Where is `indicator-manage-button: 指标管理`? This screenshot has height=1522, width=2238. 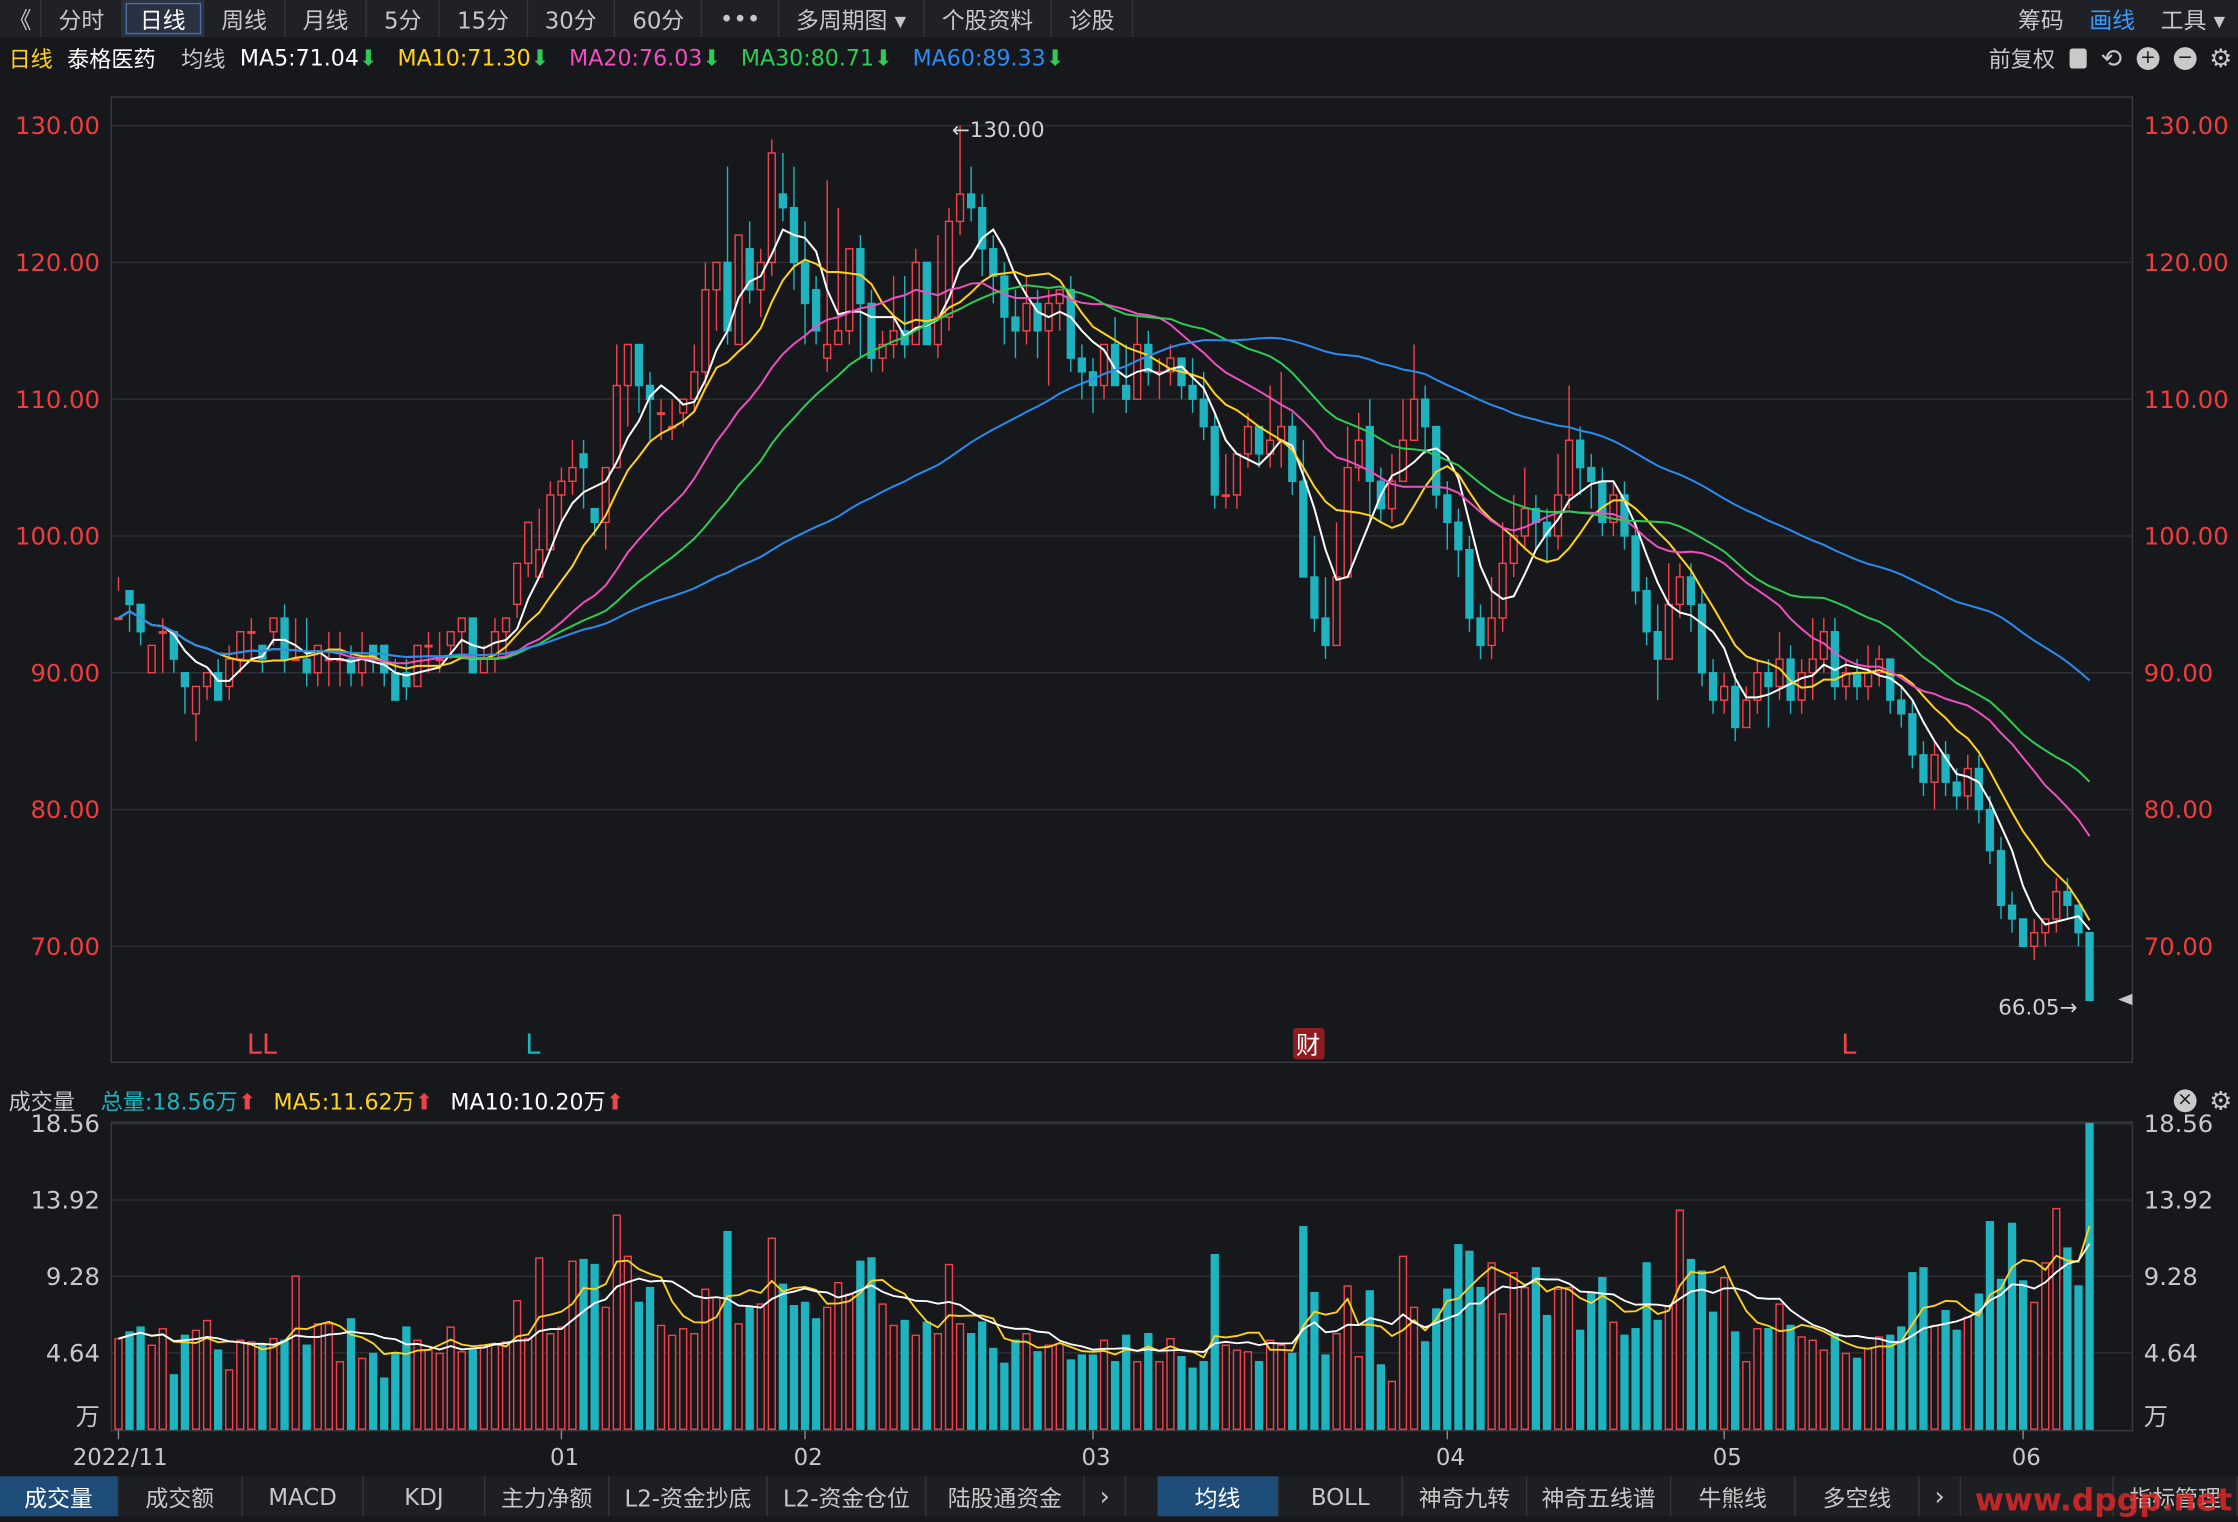 indicator-manage-button: 指标管理 is located at coordinates (2175, 1496).